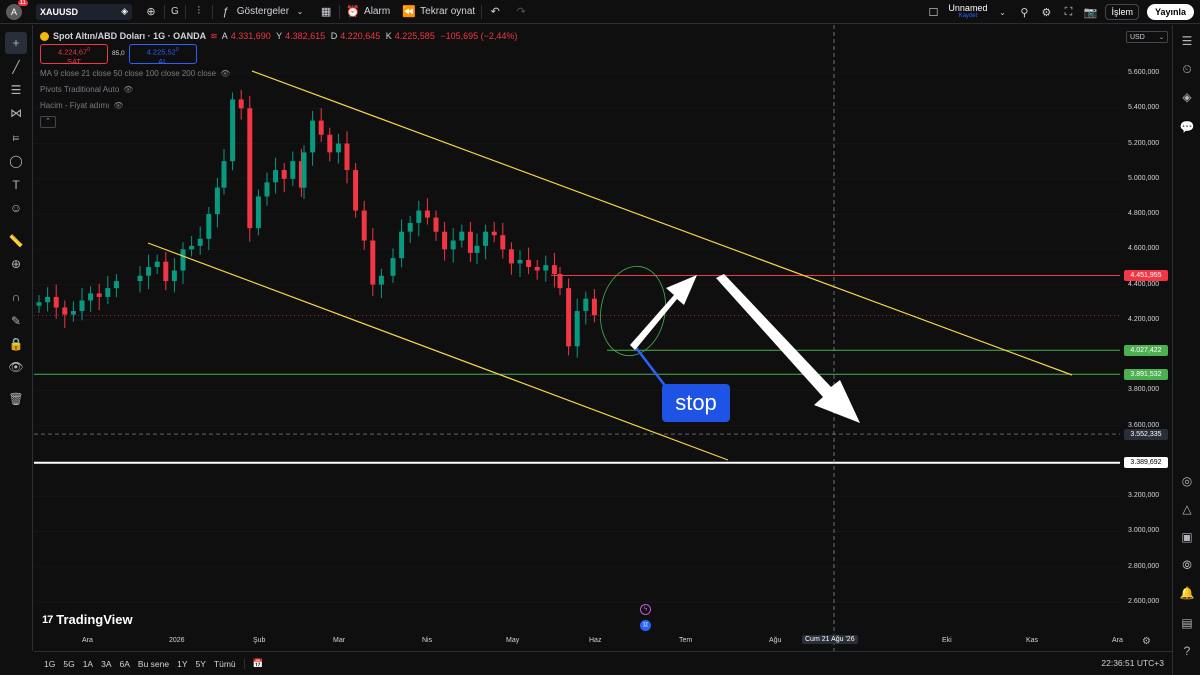  I want to click on alerts-clock-icon: ⏲, so click(1187, 68).